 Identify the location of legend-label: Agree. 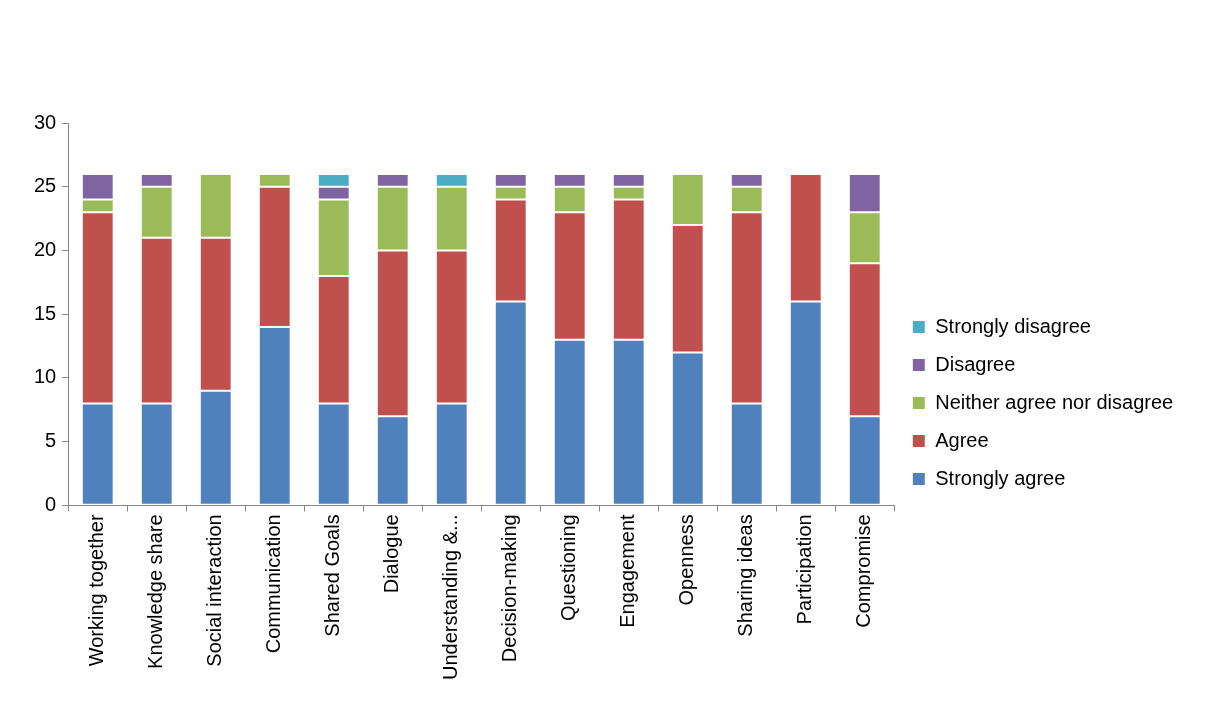
(962, 439).